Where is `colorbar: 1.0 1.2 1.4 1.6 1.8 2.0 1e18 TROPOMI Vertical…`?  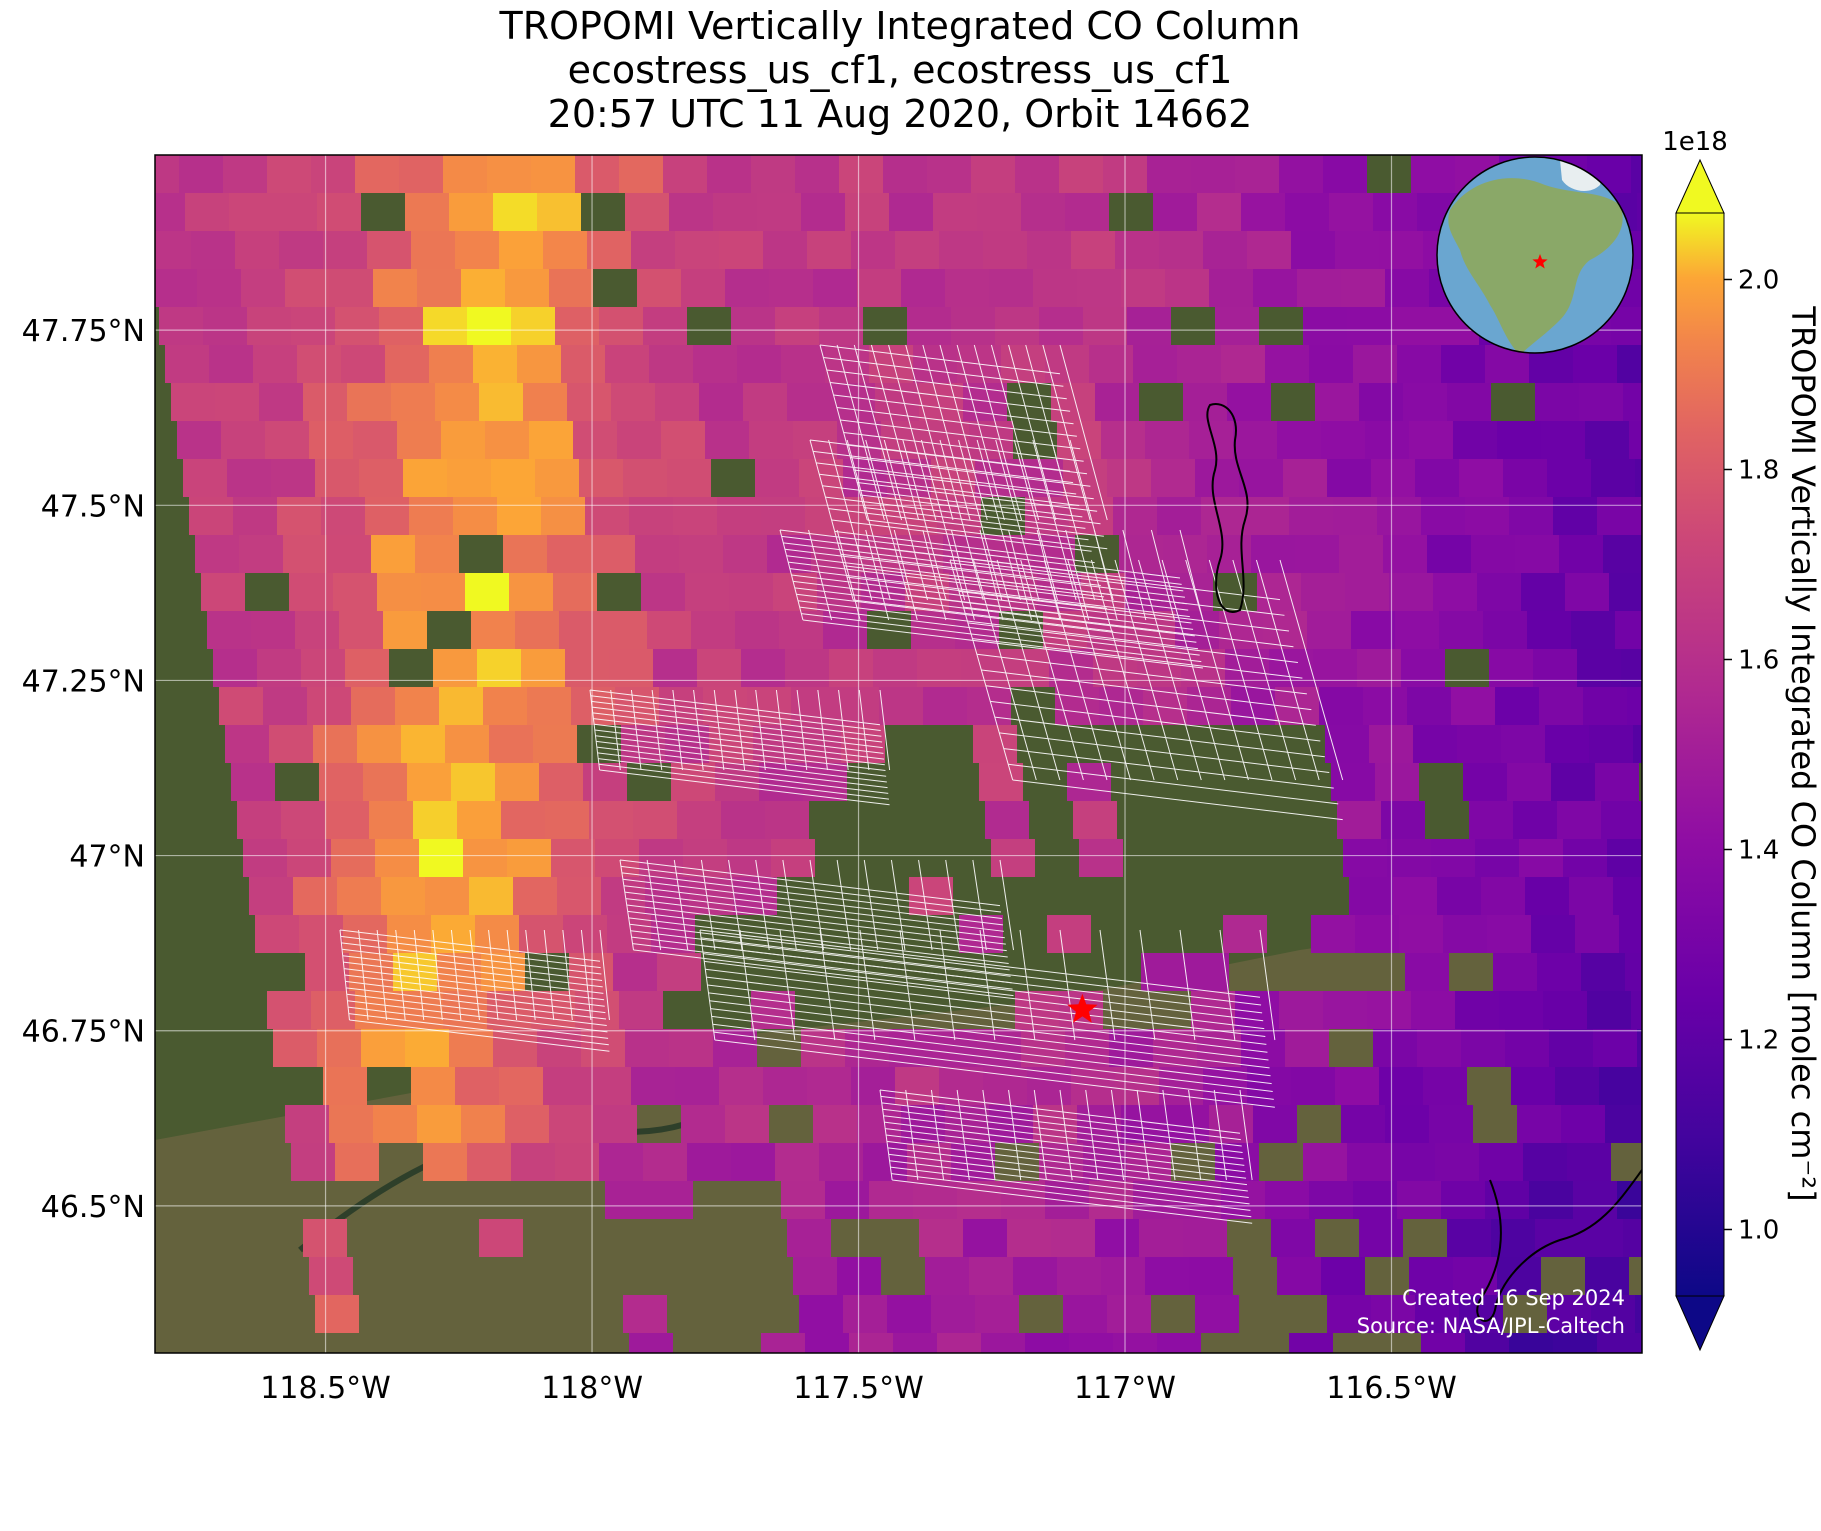 colorbar: 1.0 1.2 1.4 1.6 1.8 2.0 1e18 TROPOMI Vertical… is located at coordinates (1741, 739).